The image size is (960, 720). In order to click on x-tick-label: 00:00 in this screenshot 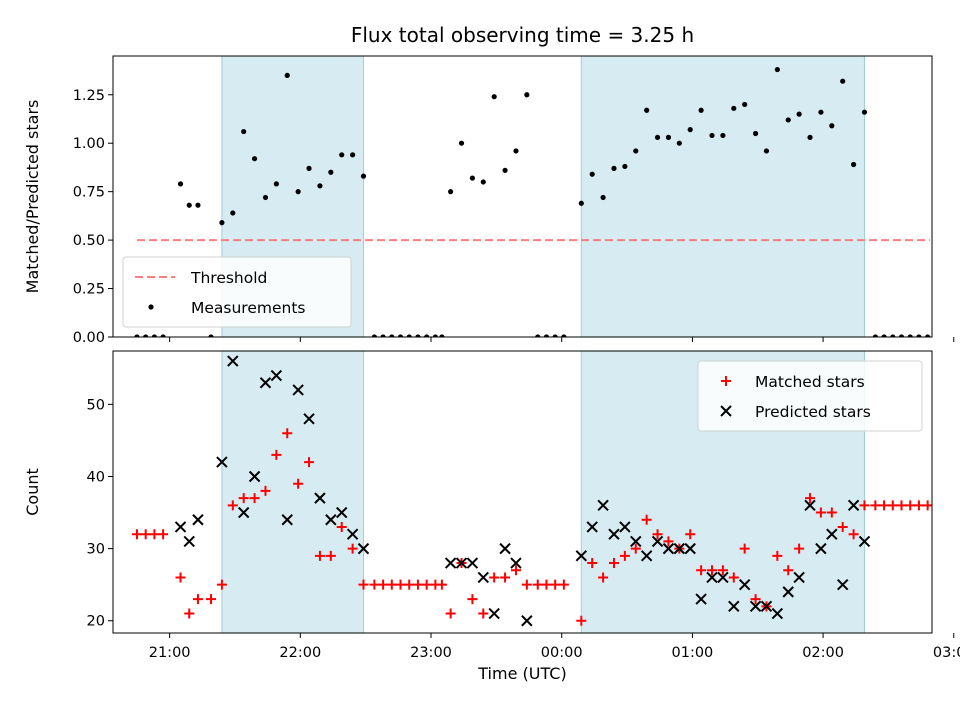, I will do `click(562, 653)`.